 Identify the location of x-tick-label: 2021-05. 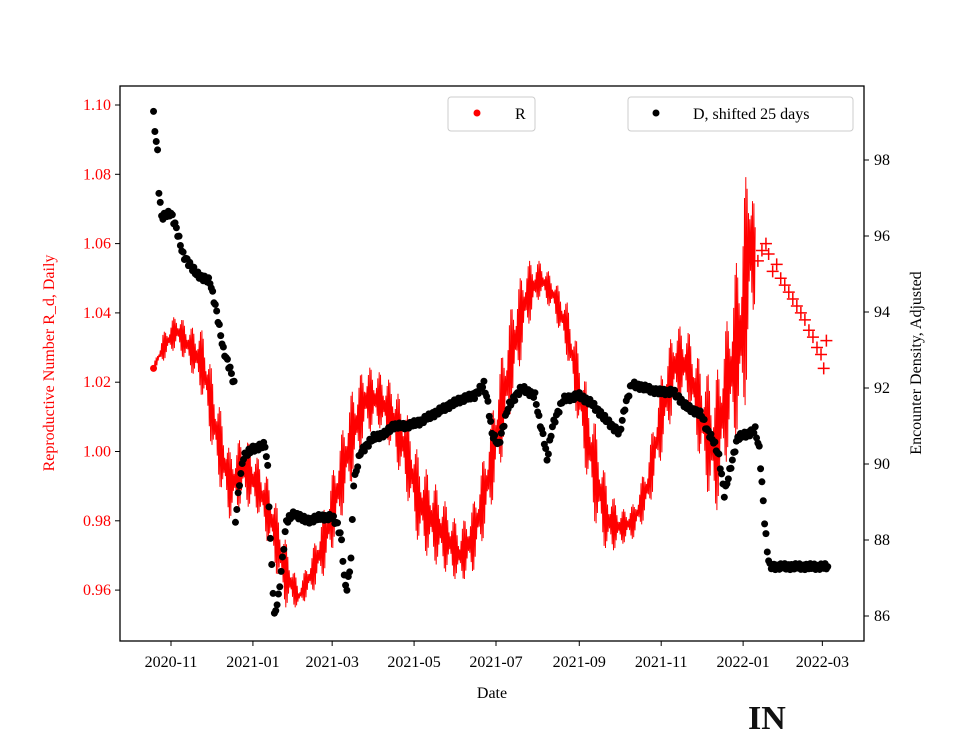
(413, 662).